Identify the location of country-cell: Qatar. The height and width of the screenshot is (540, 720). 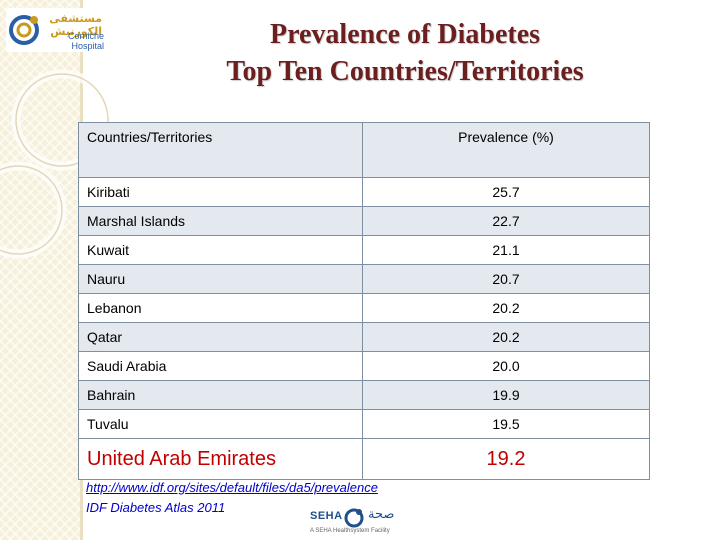
(220, 337).